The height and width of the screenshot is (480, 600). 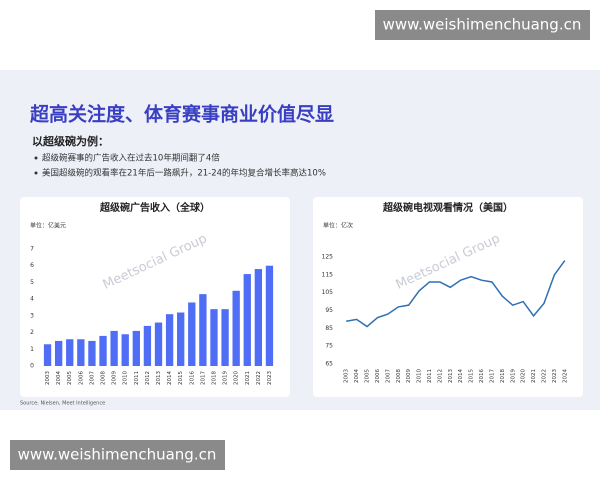 What do you see at coordinates (338, 226) in the screenshot?
I see `unit-label: 单位：亿次` at bounding box center [338, 226].